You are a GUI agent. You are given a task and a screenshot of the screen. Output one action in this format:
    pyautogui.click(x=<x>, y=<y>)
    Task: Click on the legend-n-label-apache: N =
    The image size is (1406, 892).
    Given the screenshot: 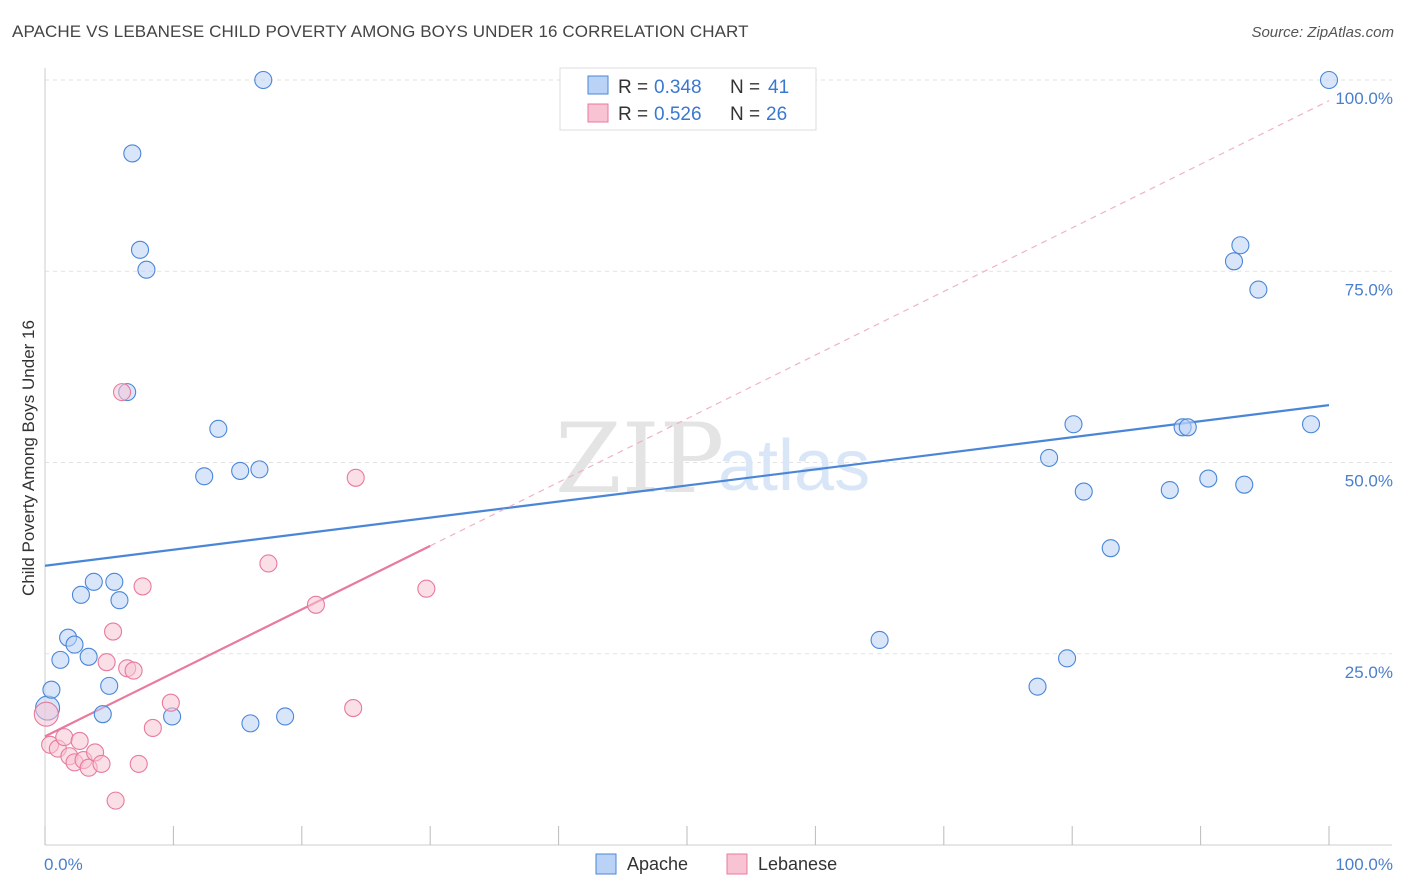 What is the action you would take?
    pyautogui.click(x=745, y=87)
    